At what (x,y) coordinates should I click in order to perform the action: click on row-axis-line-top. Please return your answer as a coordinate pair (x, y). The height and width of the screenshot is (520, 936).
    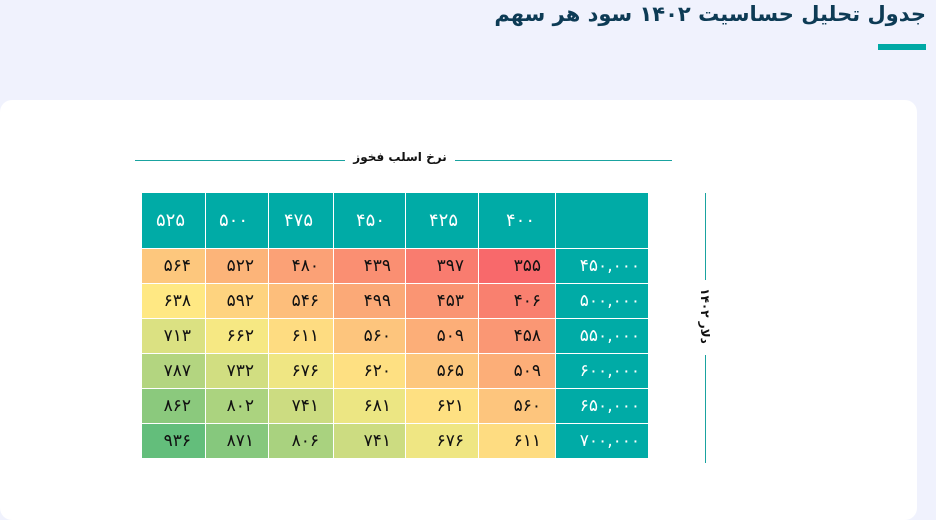
    Looking at the image, I should click on (705, 236).